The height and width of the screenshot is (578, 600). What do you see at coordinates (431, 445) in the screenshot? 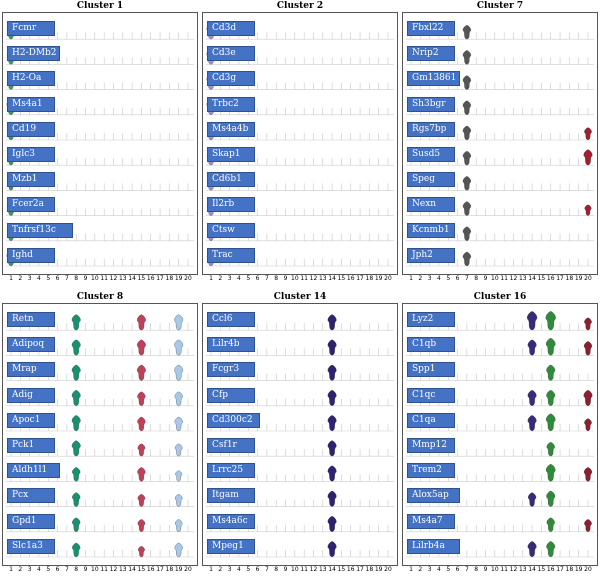
I see `gene-label: Mmp12` at bounding box center [431, 445].